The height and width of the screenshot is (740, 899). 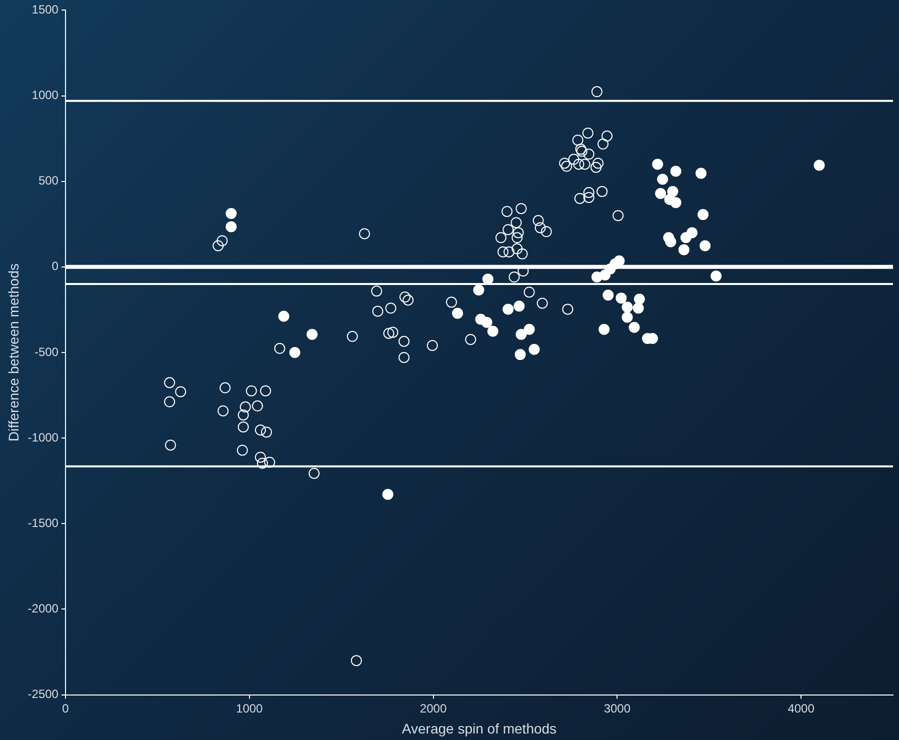 What do you see at coordinates (48, 181) in the screenshot?
I see `y-tick-label: 500` at bounding box center [48, 181].